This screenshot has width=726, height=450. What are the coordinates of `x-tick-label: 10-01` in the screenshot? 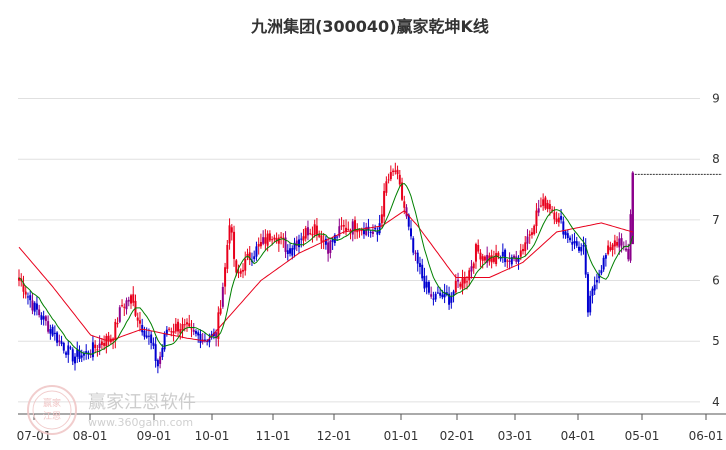 It's located at (212, 436).